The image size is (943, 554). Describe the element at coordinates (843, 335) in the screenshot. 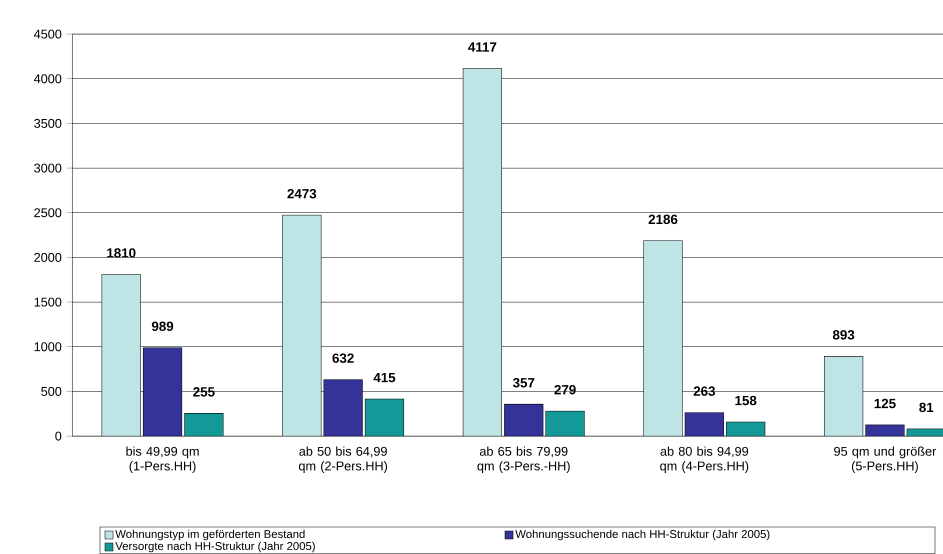

I see `data-label: 893` at that location.